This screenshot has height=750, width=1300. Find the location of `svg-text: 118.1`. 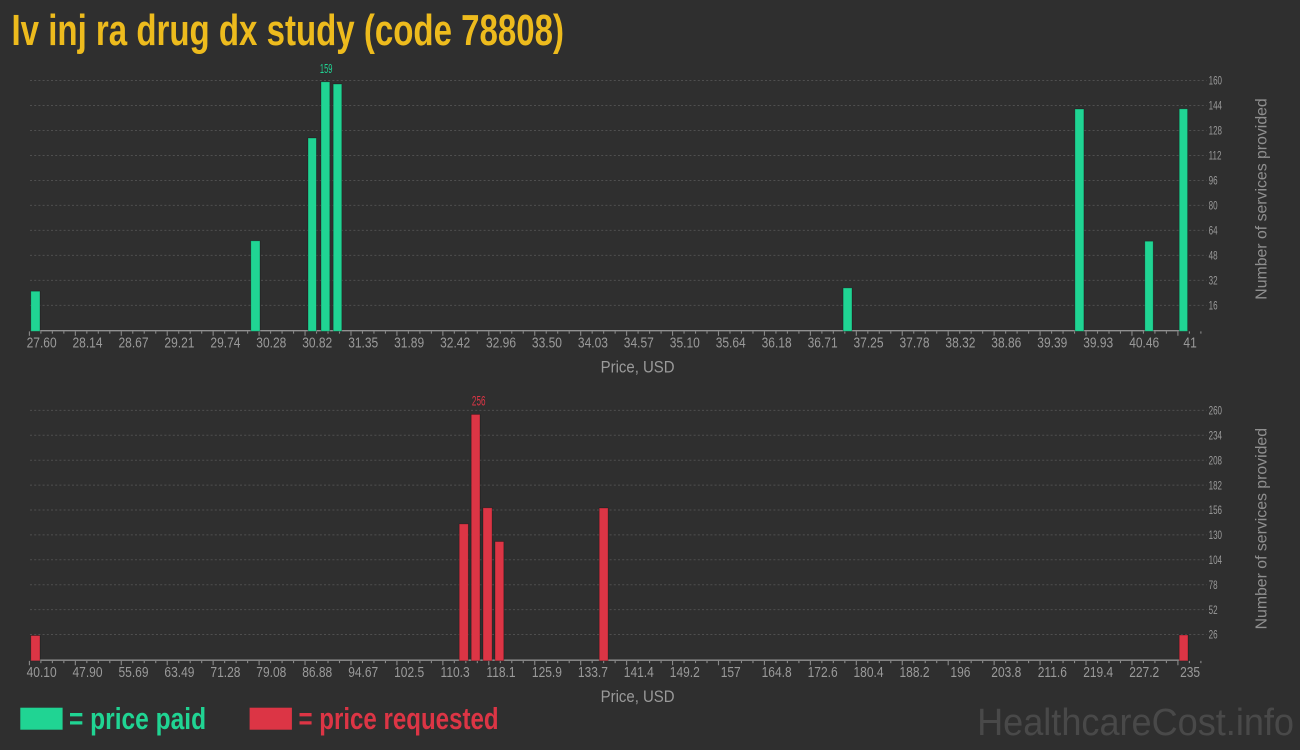

svg-text: 118.1 is located at coordinates (500, 672).